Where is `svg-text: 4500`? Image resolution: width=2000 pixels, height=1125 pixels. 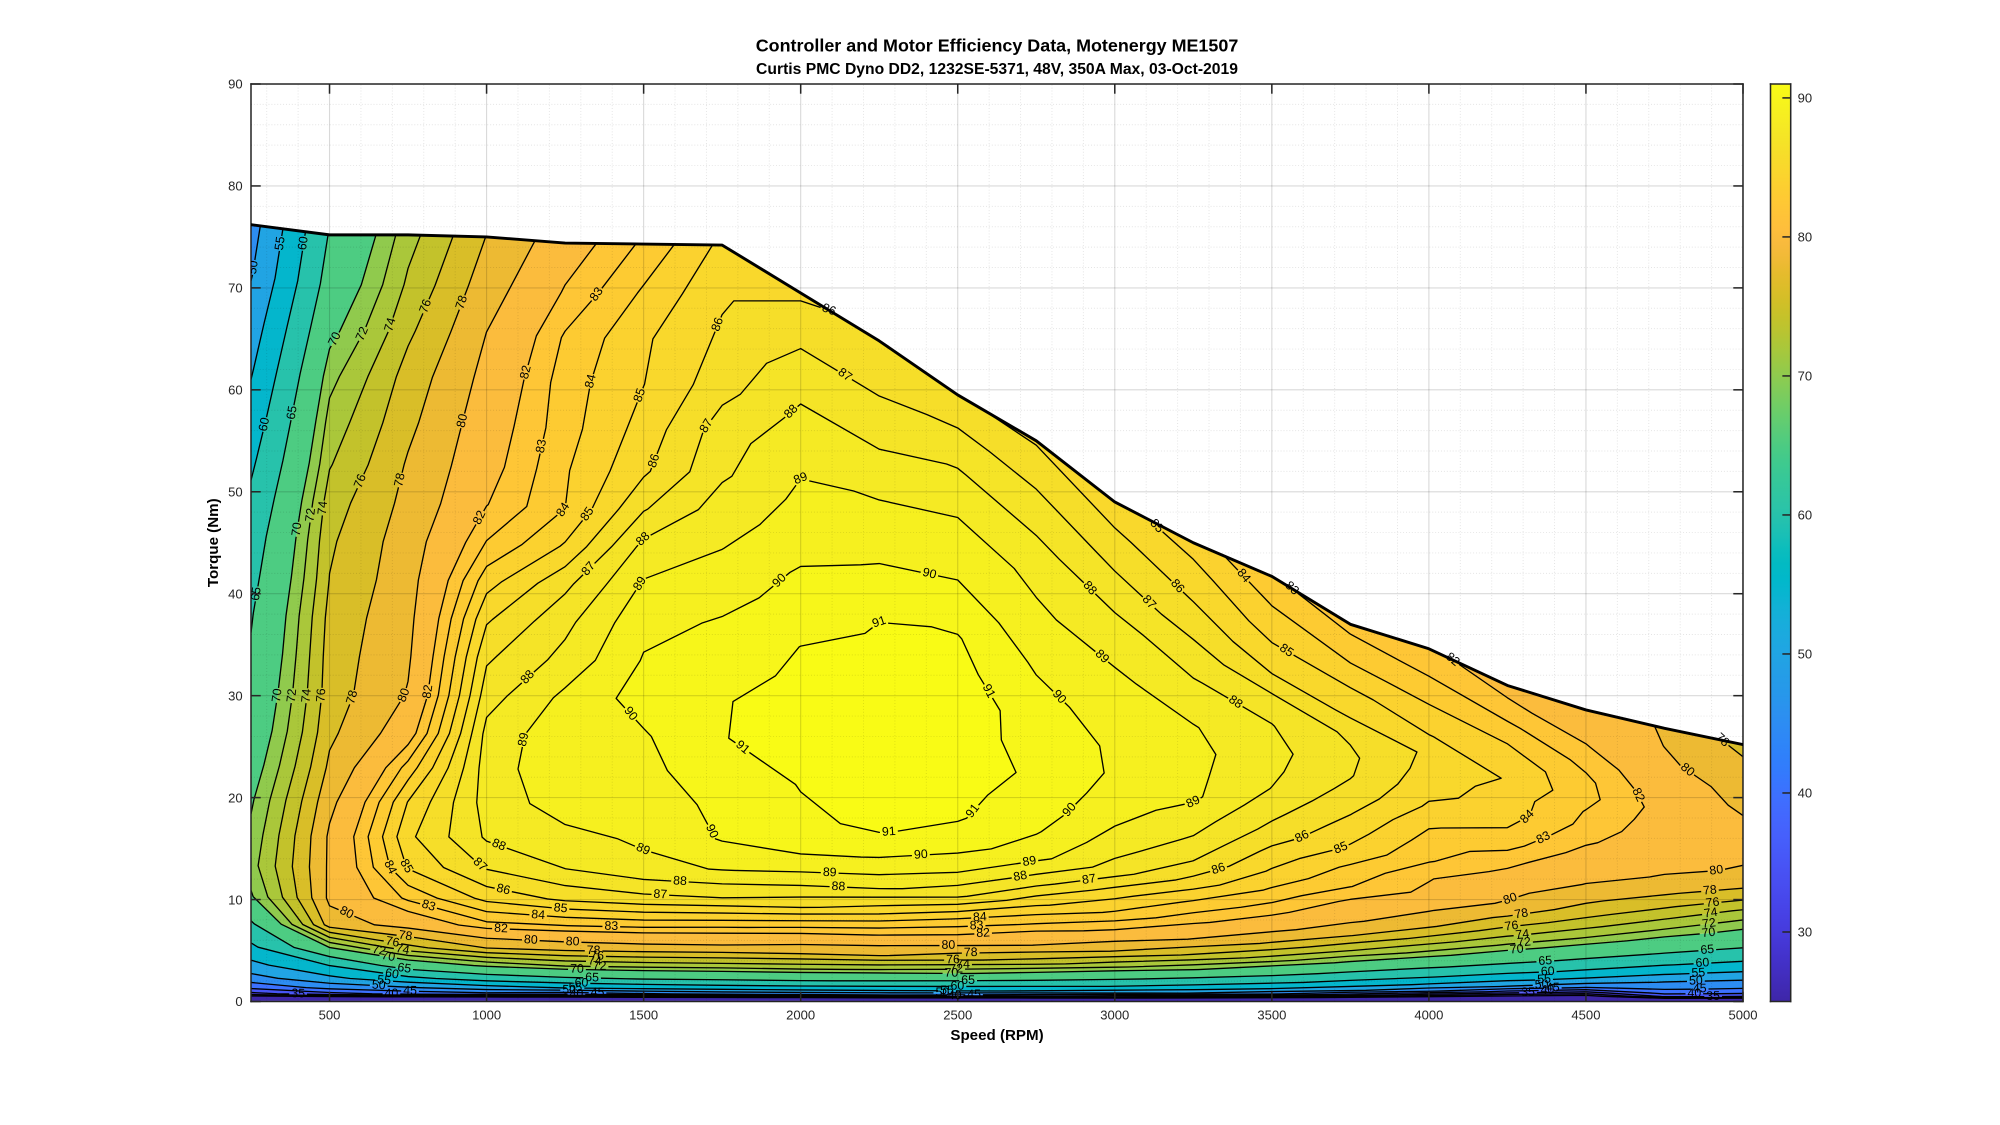
svg-text: 4500 is located at coordinates (1585, 1014).